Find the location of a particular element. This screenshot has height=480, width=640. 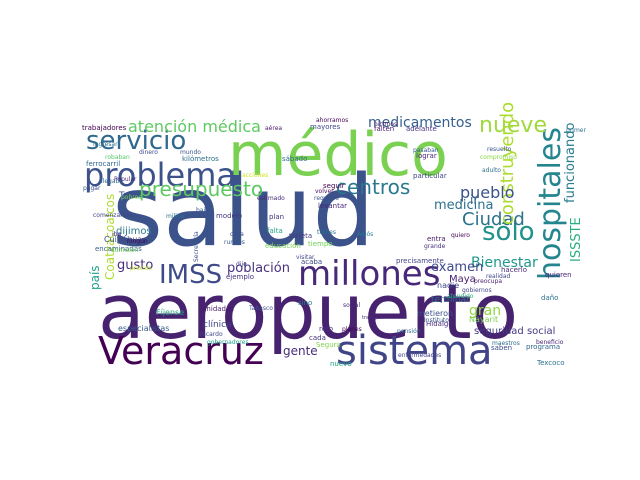

word-popular: Popular is located at coordinates (125, 179).